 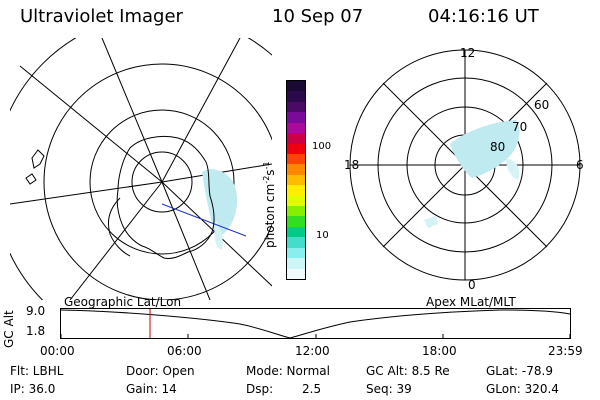 What do you see at coordinates (322, 235) in the screenshot?
I see `colorbar-tick: 10` at bounding box center [322, 235].